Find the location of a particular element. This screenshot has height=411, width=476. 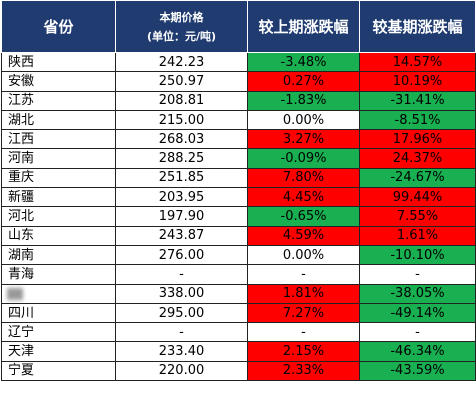

table-row: 重庆 251.85 7.80% -24.67% is located at coordinates (238, 178).